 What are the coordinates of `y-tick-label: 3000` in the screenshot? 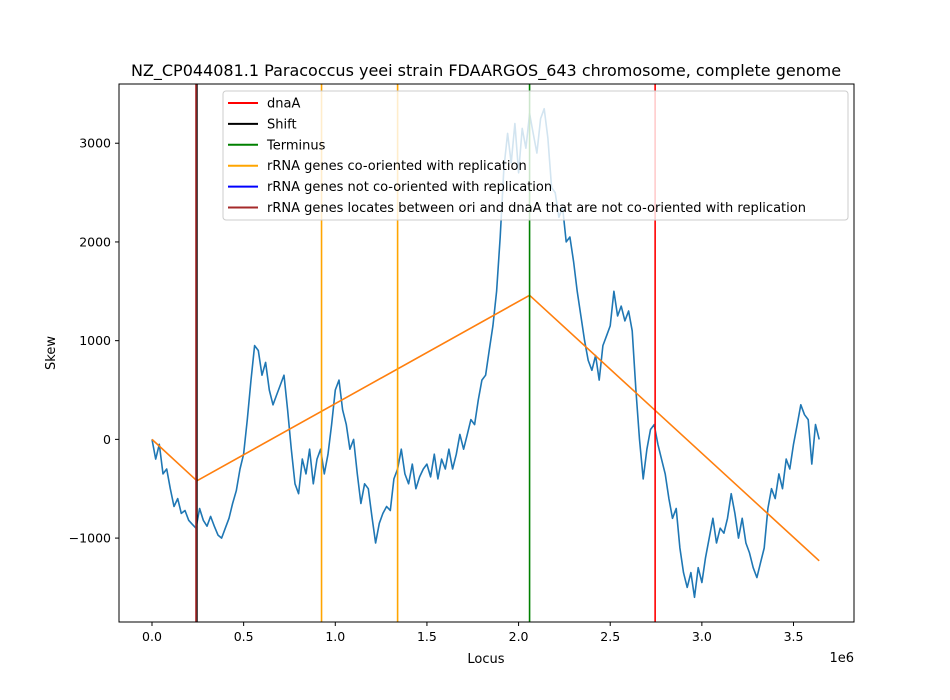 It's located at (95, 143).